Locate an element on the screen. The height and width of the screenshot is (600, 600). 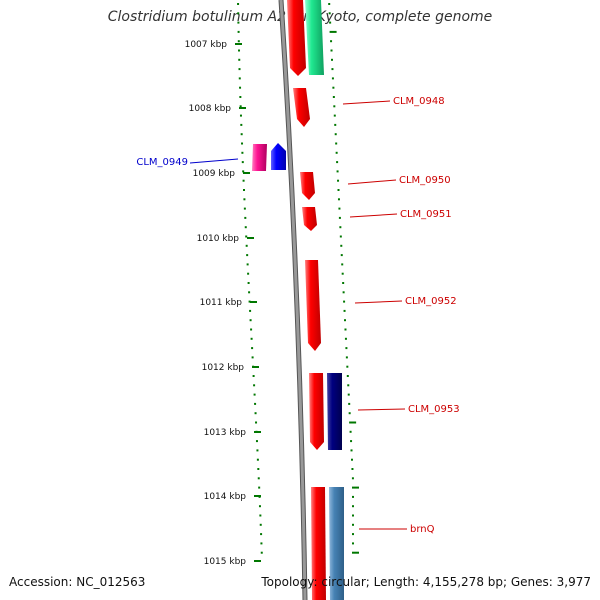
ruler-label: 1009 kbp is located at coordinates (214, 174).